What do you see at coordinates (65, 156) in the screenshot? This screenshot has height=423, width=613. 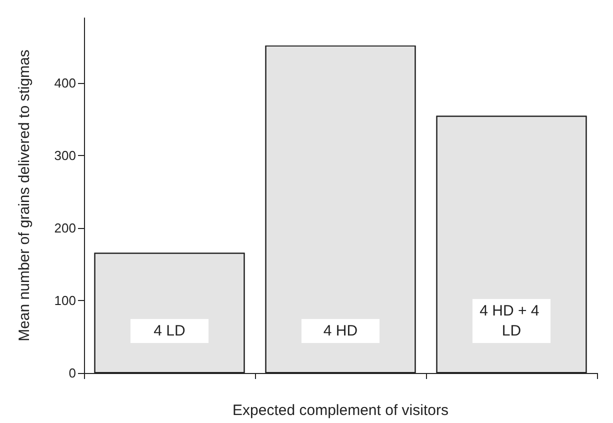 I see `y-tick-label: 300` at bounding box center [65, 156].